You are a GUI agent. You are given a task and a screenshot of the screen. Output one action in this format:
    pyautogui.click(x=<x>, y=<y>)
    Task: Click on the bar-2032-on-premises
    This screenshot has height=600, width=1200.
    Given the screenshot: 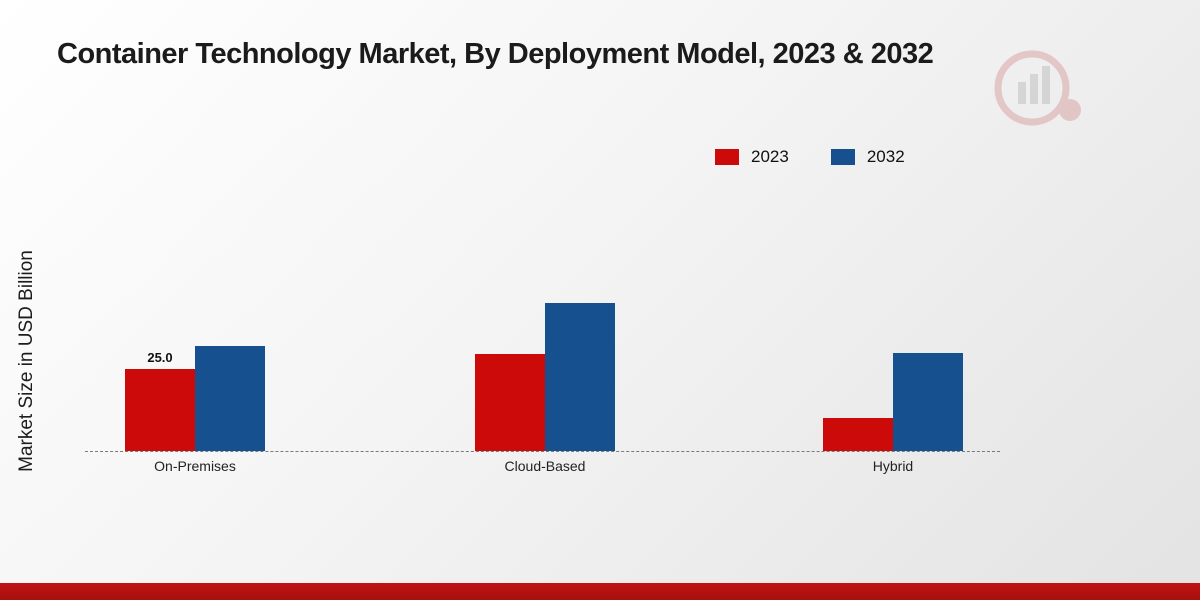 What is the action you would take?
    pyautogui.click(x=230, y=398)
    